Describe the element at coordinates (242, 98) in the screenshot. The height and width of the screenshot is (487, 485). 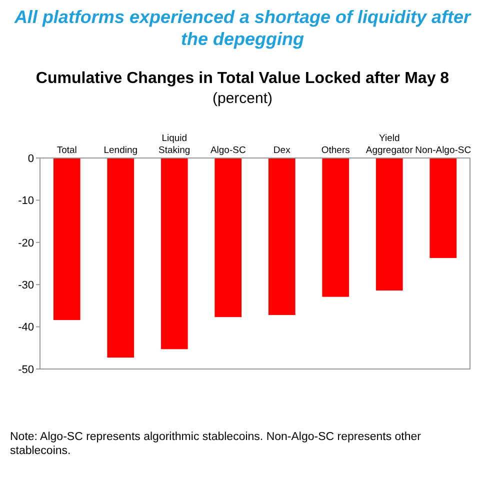
I see `chart-subtitle: (percent)` at that location.